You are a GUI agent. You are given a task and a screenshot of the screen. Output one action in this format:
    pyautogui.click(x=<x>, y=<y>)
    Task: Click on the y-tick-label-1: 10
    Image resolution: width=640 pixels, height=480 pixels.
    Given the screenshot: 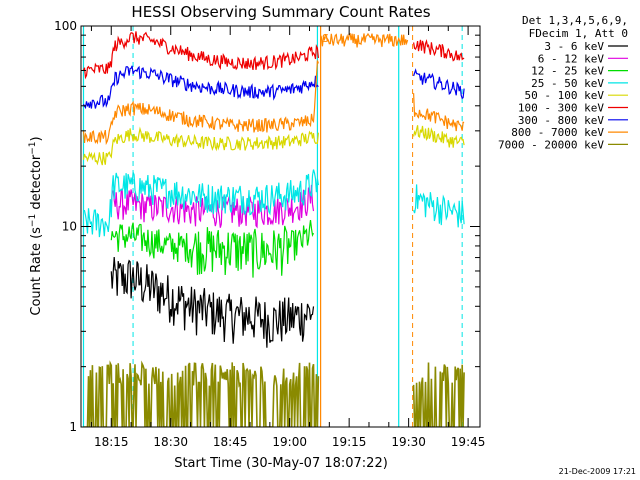 What is the action you would take?
    pyautogui.click(x=69, y=227)
    